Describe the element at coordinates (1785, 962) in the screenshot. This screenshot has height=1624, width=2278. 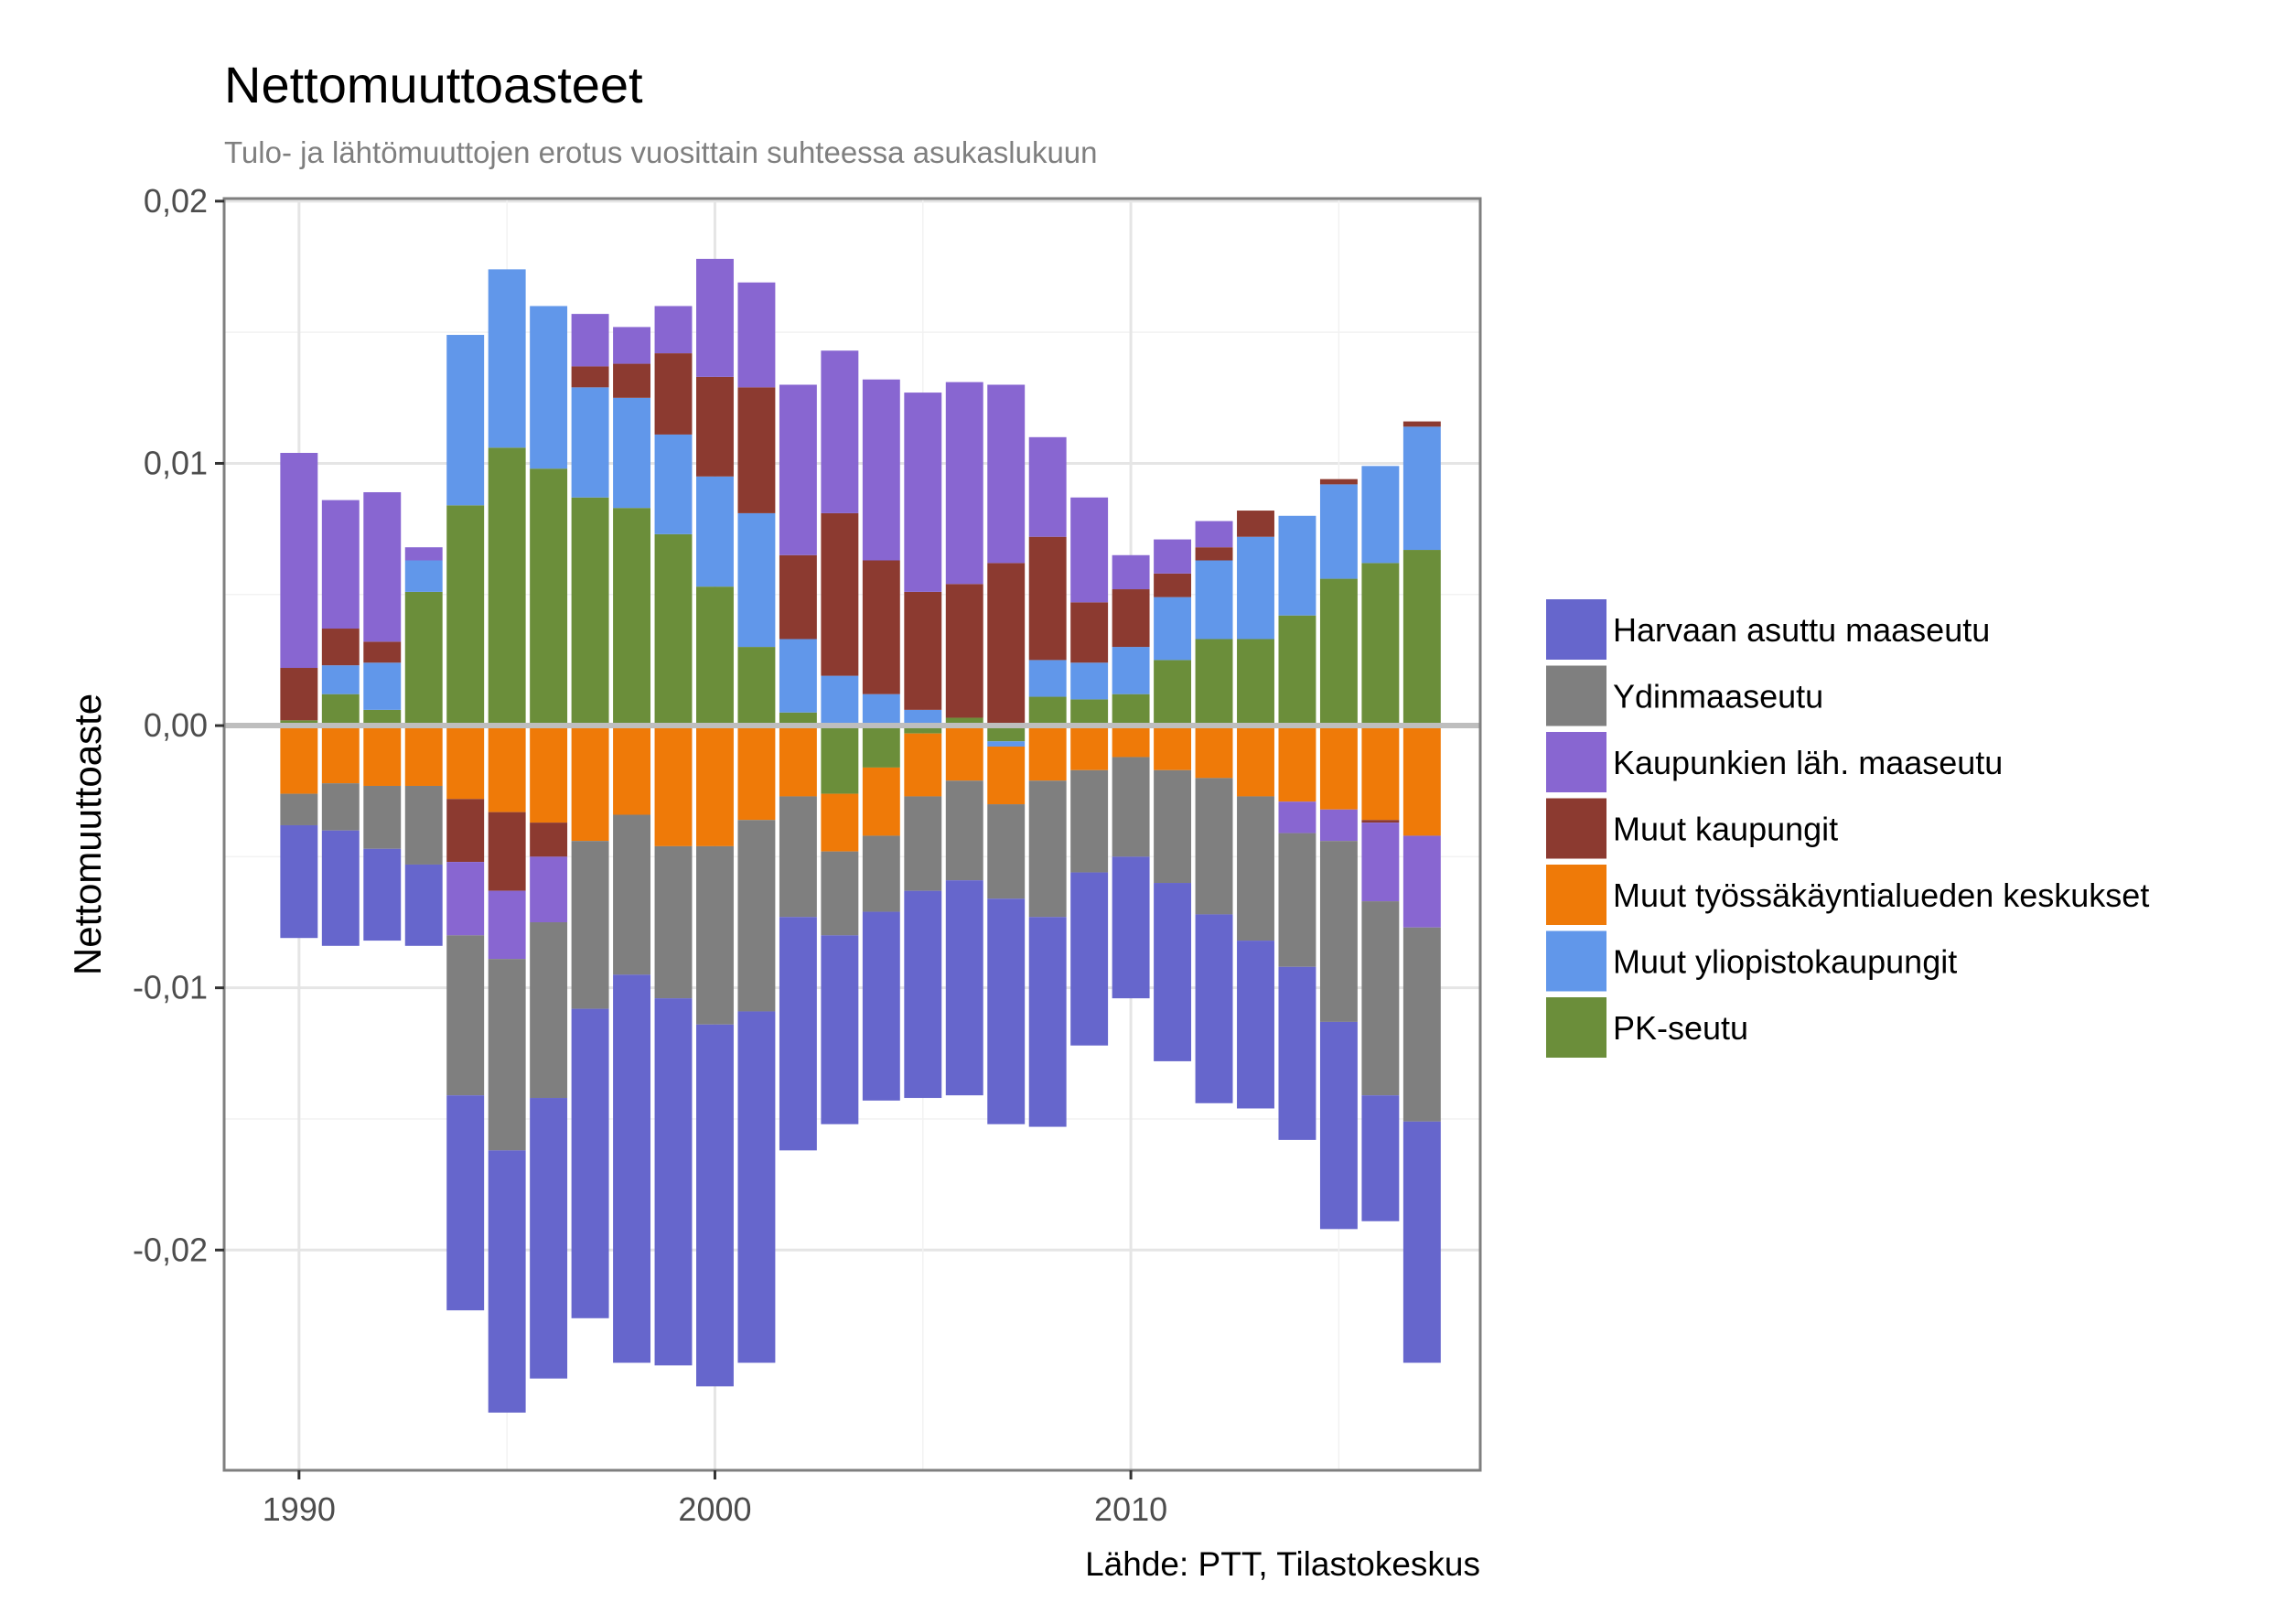
I see `legend-label-muut-yliopistokaupungit: Muut yliopistokaupungit` at that location.